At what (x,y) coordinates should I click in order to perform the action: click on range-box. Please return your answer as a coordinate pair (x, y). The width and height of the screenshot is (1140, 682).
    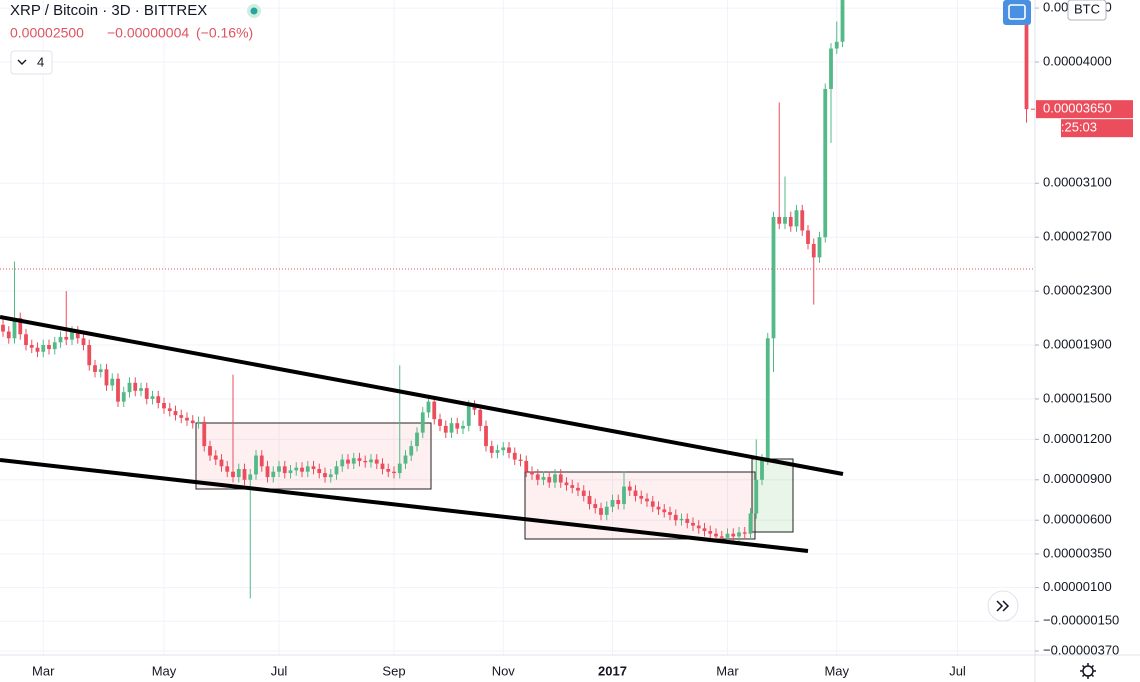
    Looking at the image, I should click on (313, 456).